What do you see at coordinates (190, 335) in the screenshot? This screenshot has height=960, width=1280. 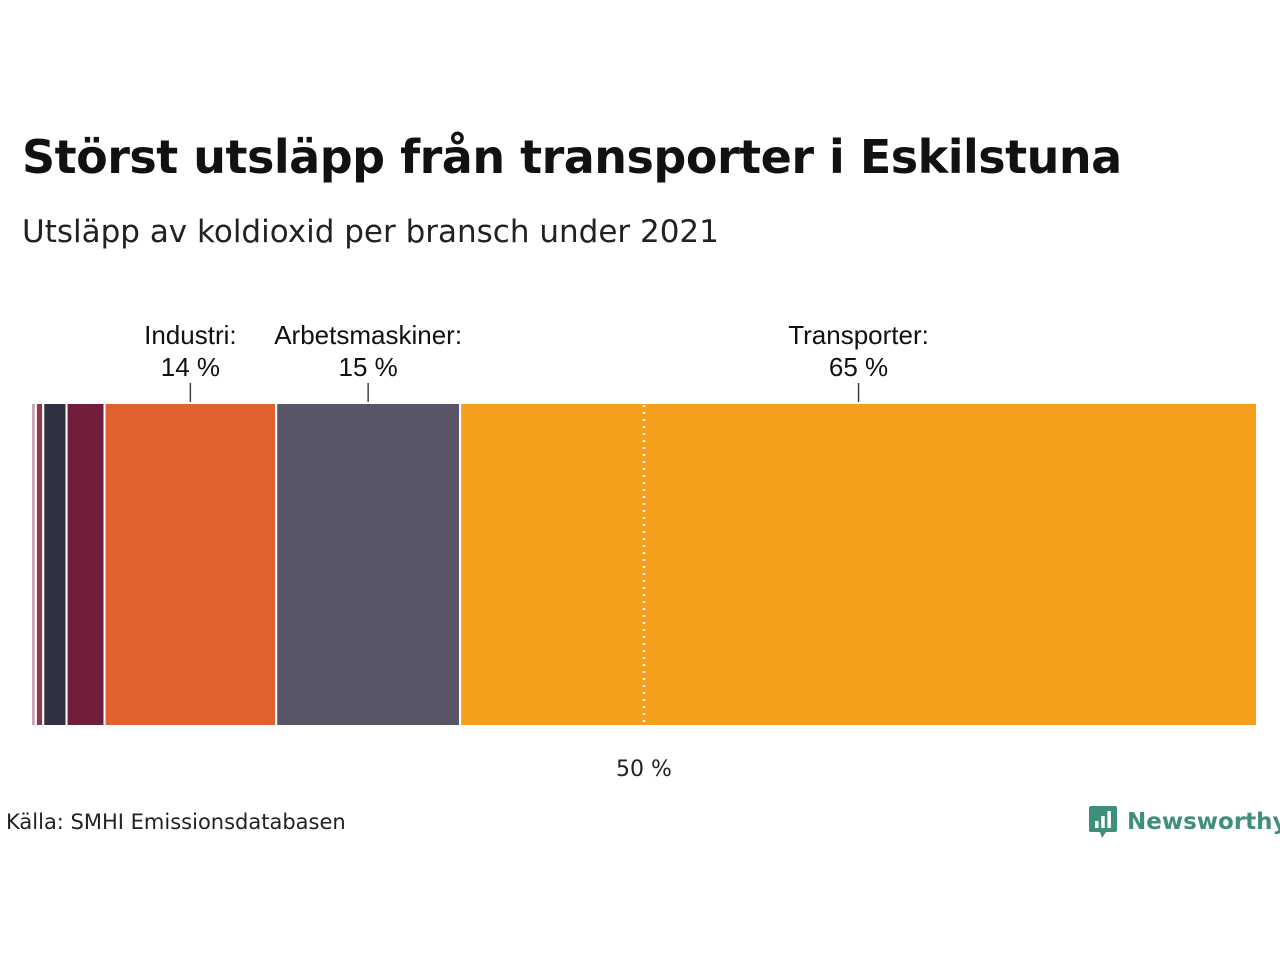 I see `segment-name-label: Industri:` at bounding box center [190, 335].